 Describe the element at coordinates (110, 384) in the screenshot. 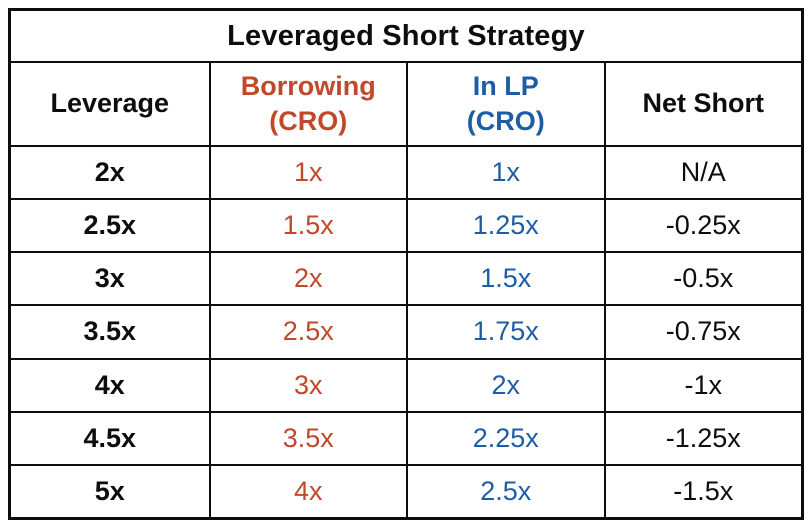

I see `cell-leverage: 4x` at that location.